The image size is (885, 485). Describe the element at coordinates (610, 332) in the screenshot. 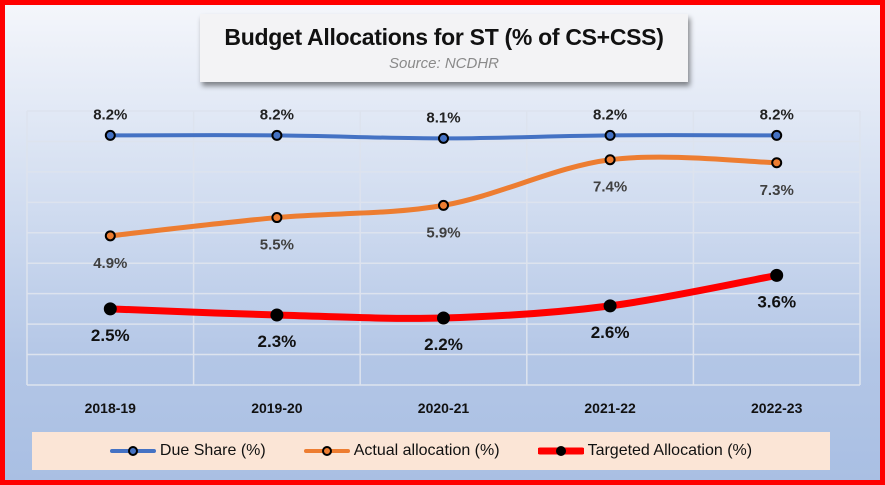

I see `data-label-targeted-allocation: 2.6%` at that location.